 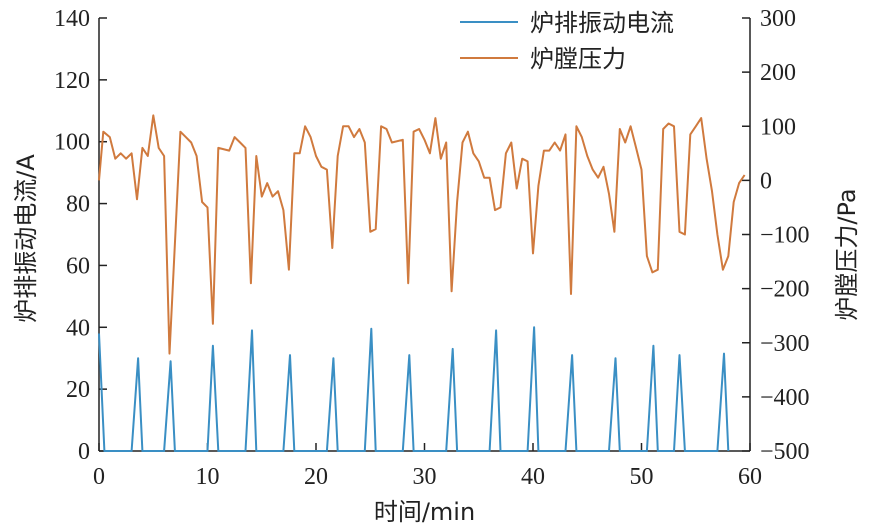 What do you see at coordinates (78, 390) in the screenshot?
I see `y-left-tick-label: 20` at bounding box center [78, 390].